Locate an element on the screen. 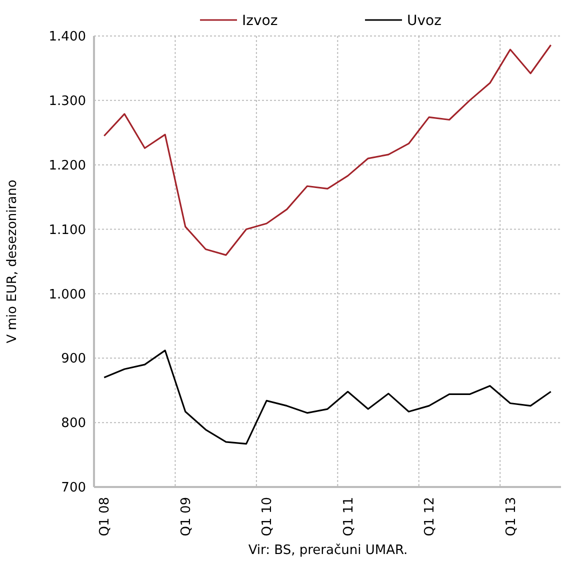 The height and width of the screenshot is (564, 562). y-axis-title: V mio EUR, desezonirano is located at coordinates (12, 262).